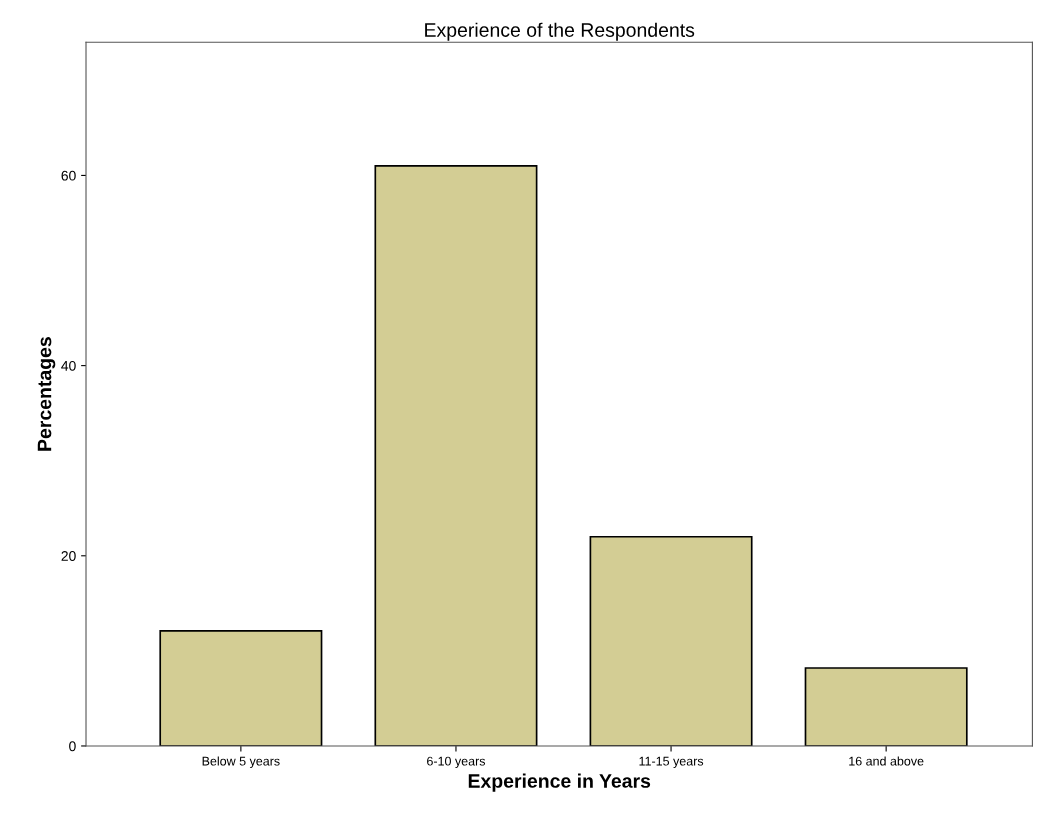  What do you see at coordinates (72, 746) in the screenshot?
I see `y-tick-label: 0` at bounding box center [72, 746].